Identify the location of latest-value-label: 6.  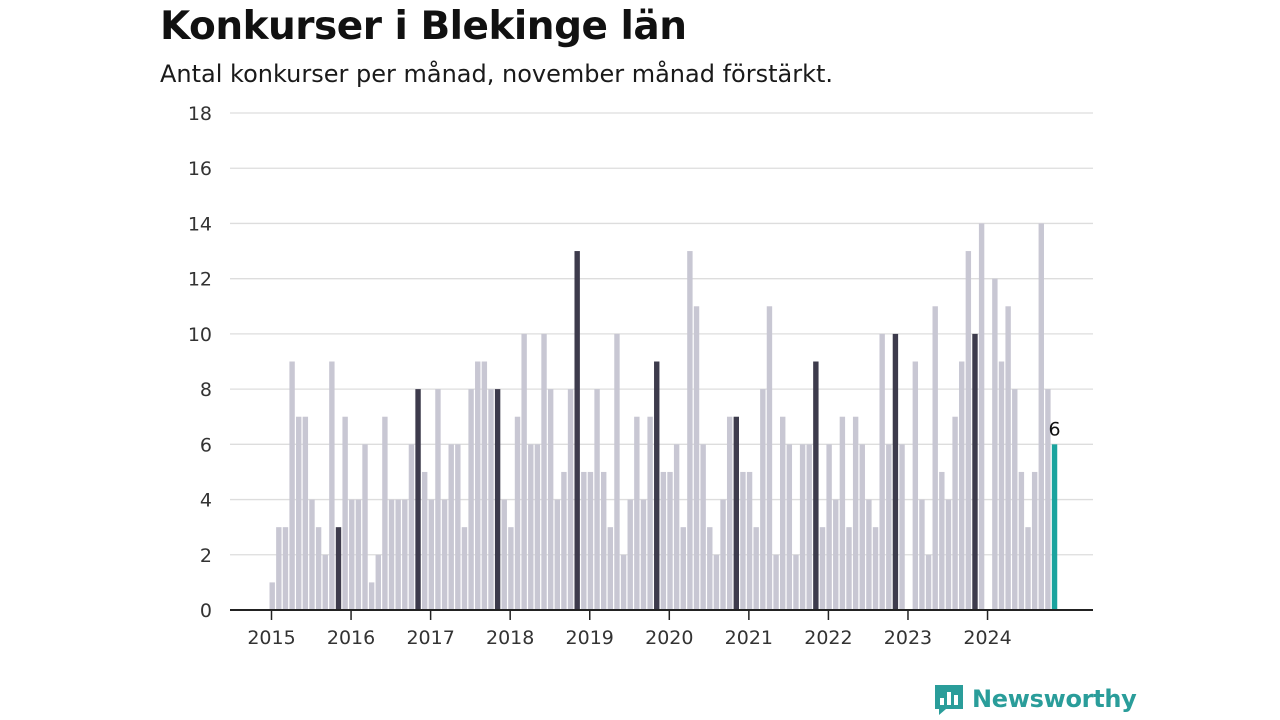
(1054, 429).